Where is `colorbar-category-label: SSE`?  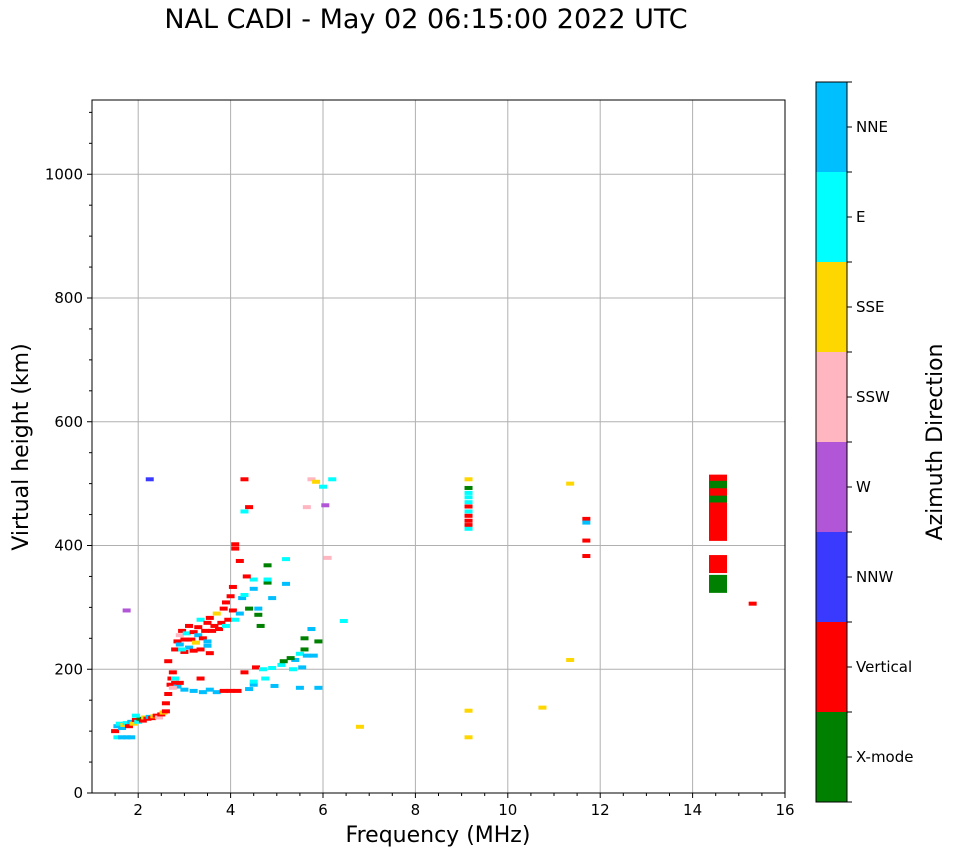
colorbar-category-label: SSE is located at coordinates (870, 307).